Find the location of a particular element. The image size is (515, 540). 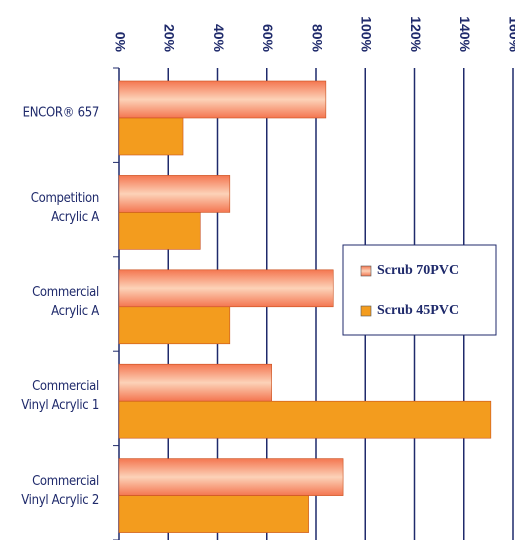

x-tick-label: 60% is located at coordinates (268, 38).